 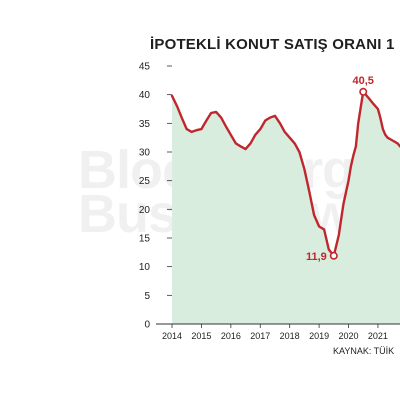 What do you see at coordinates (172, 336) in the screenshot?
I see `x-tick-label: 2014` at bounding box center [172, 336].